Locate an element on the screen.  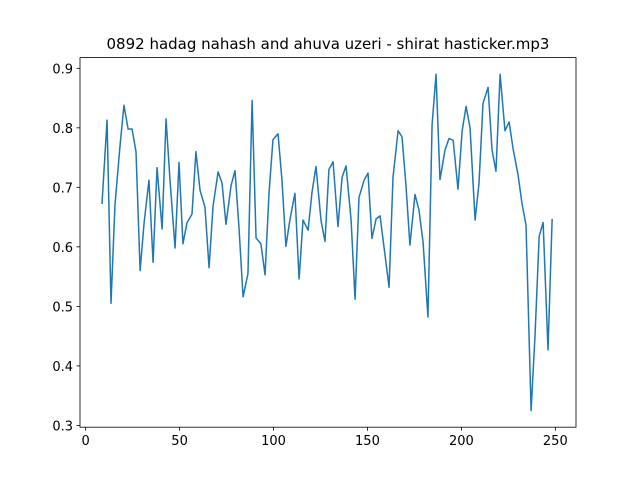
x-tick-label: 50 is located at coordinates (179, 441).